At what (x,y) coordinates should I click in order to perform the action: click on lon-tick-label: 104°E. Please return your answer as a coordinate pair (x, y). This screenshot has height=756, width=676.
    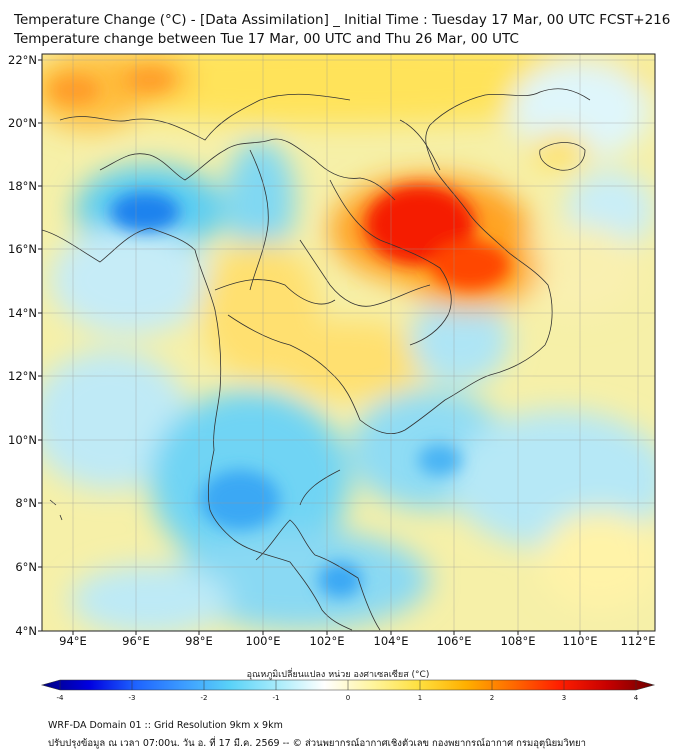
    Looking at the image, I should click on (391, 641).